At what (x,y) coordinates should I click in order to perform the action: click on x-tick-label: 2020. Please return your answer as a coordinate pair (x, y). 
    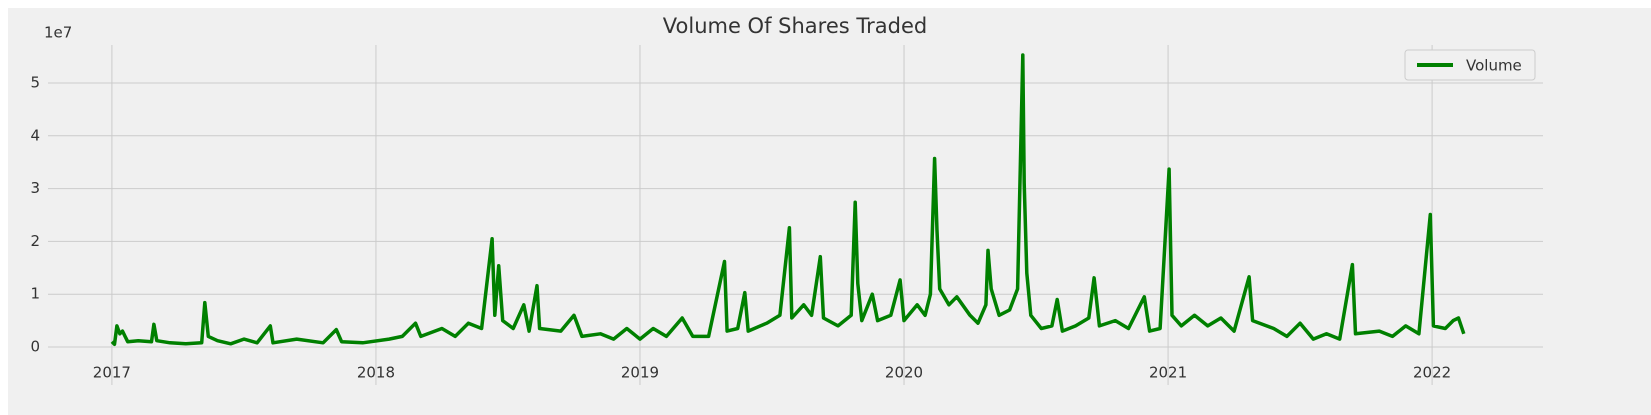
    Looking at the image, I should click on (904, 373).